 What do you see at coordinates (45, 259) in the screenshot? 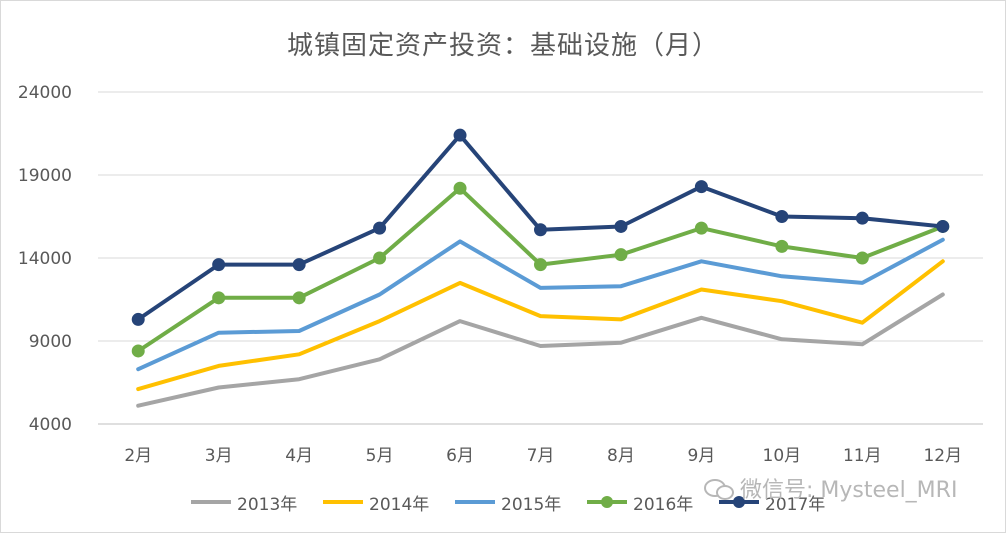
I see `y-tick-label: 14000` at bounding box center [45, 259].